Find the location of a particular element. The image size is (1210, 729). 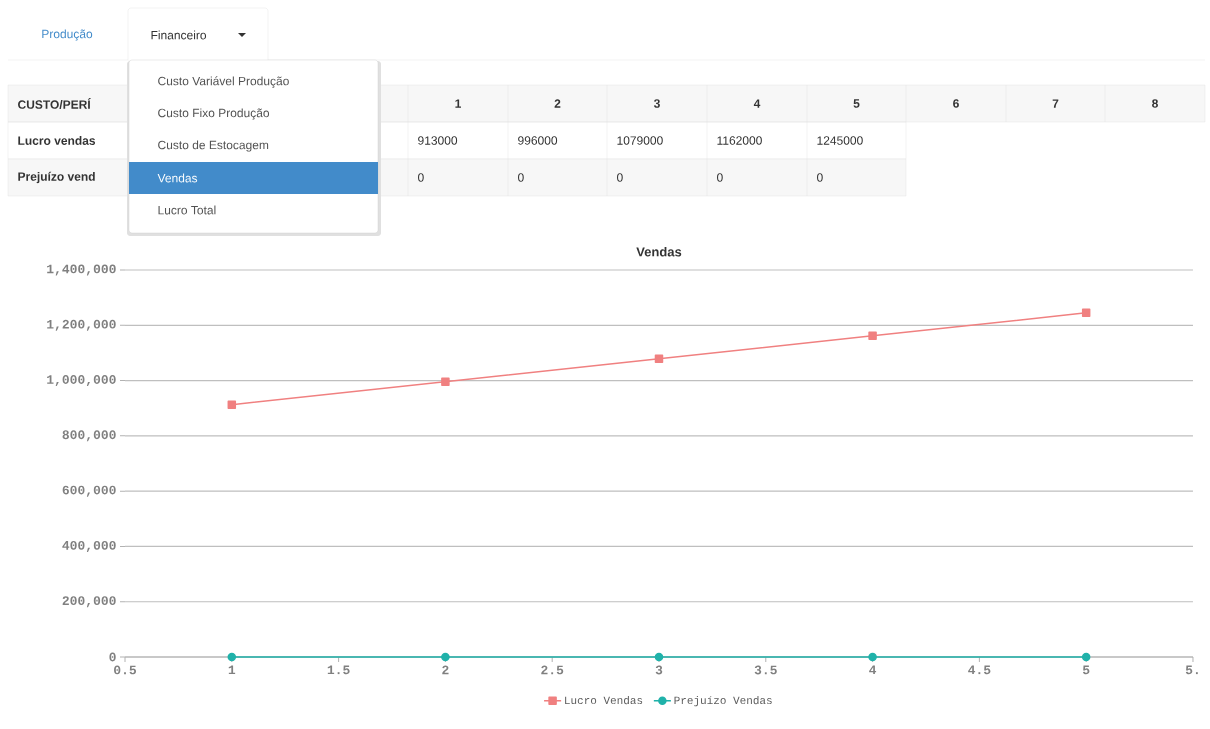

x-tick-label: 4 is located at coordinates (873, 670).